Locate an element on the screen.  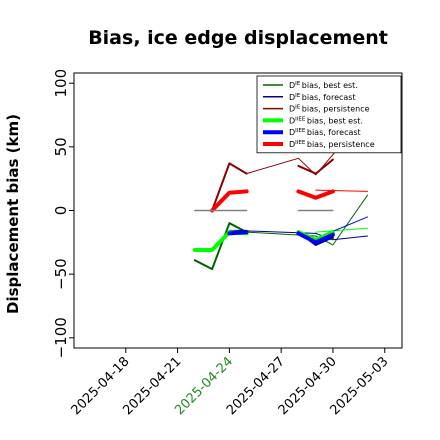
y-tick-label: −50 is located at coordinates (61, 274).